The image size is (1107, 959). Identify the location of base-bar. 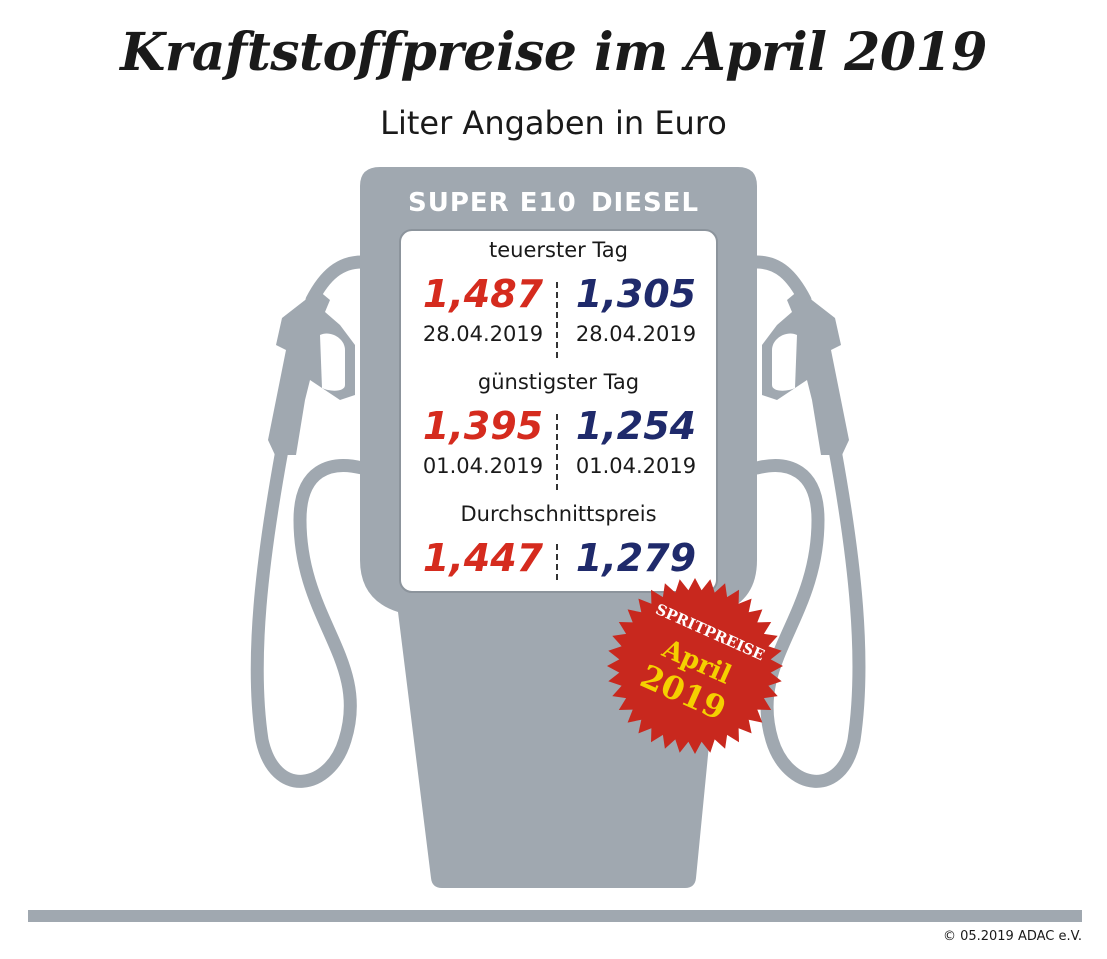
(555, 916).